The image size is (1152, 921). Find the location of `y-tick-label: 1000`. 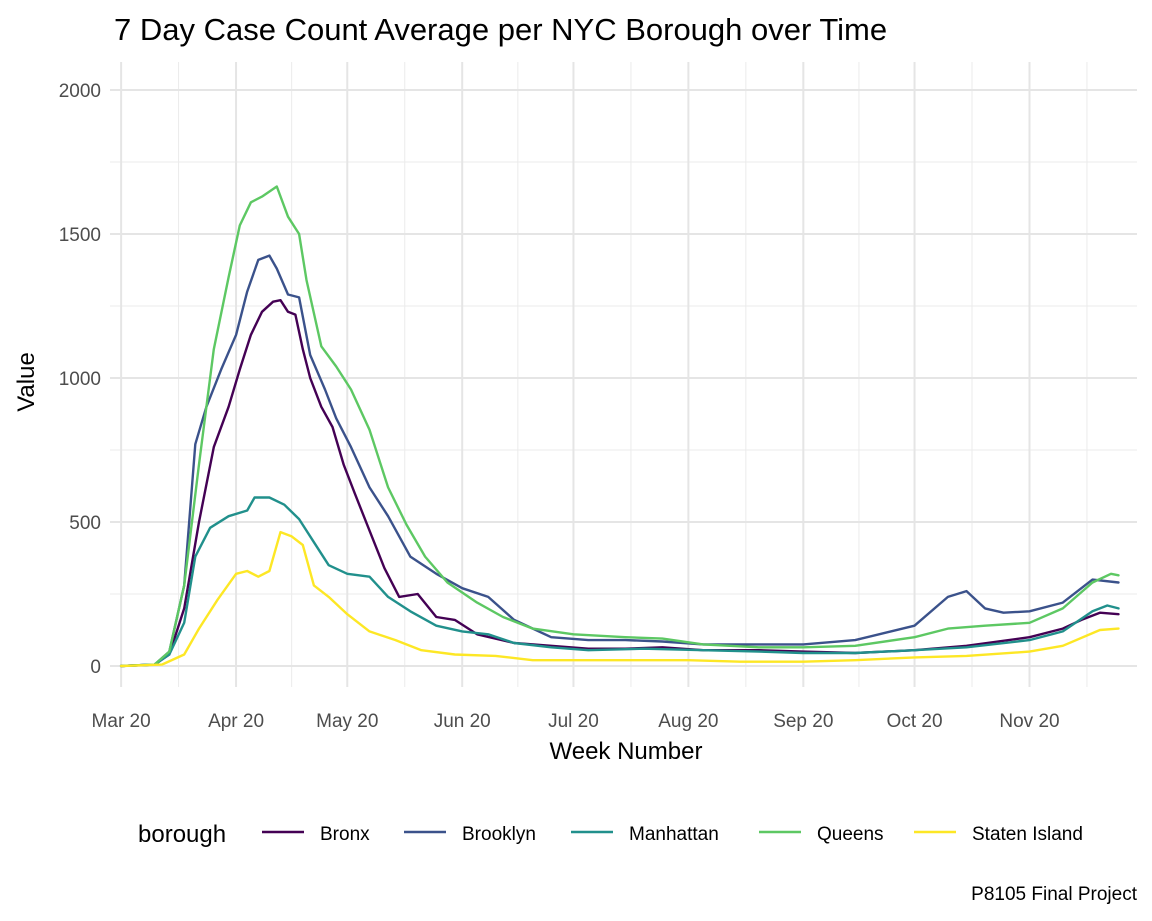

y-tick-label: 1000 is located at coordinates (80, 379).